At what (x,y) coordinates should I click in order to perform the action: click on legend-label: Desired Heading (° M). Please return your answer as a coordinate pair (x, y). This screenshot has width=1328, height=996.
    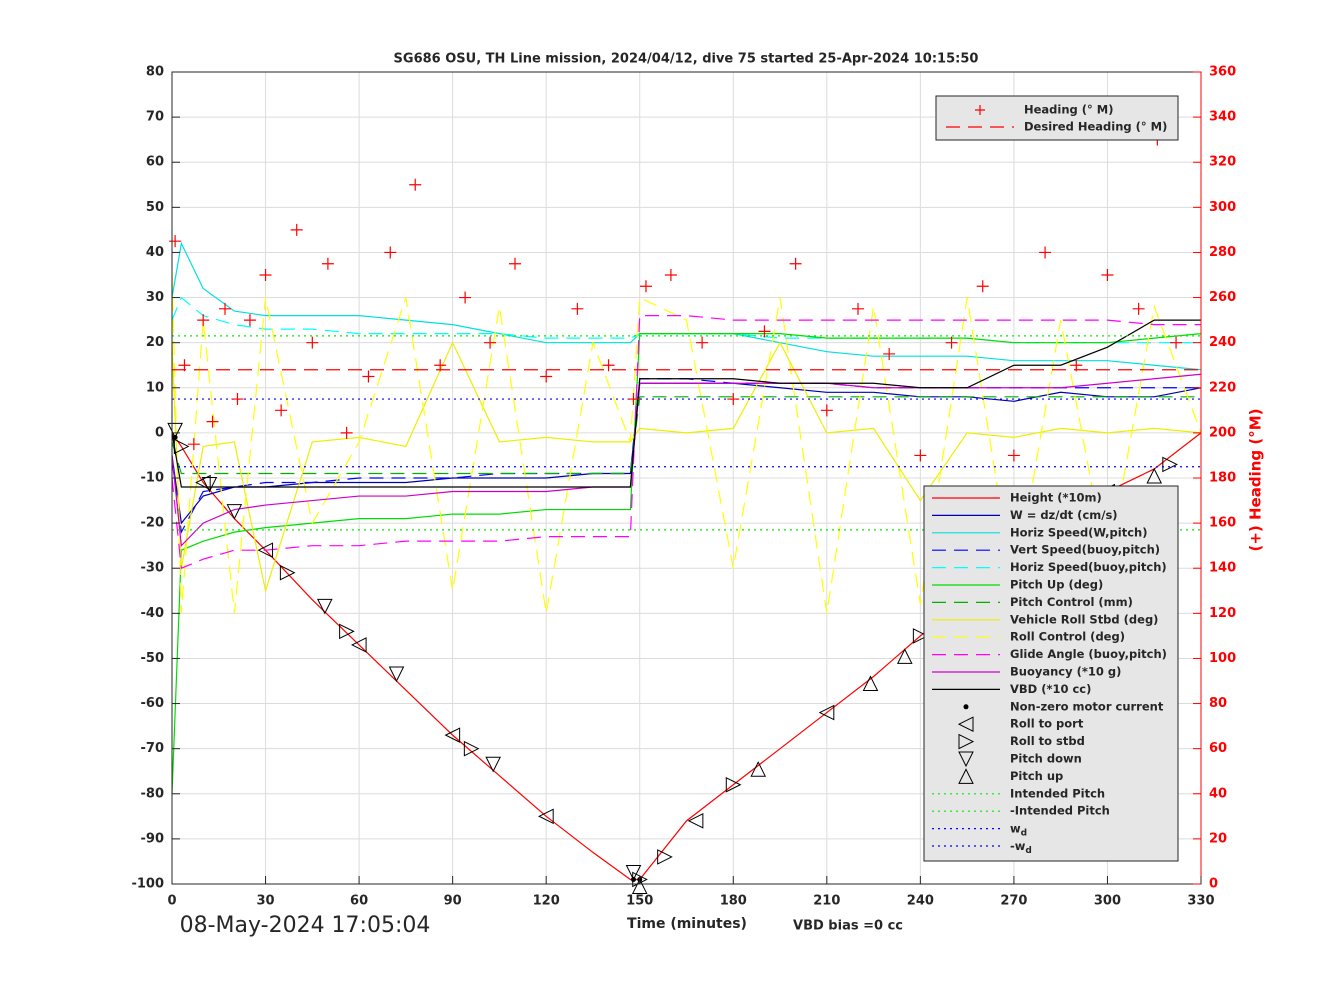
    Looking at the image, I should click on (1095, 127).